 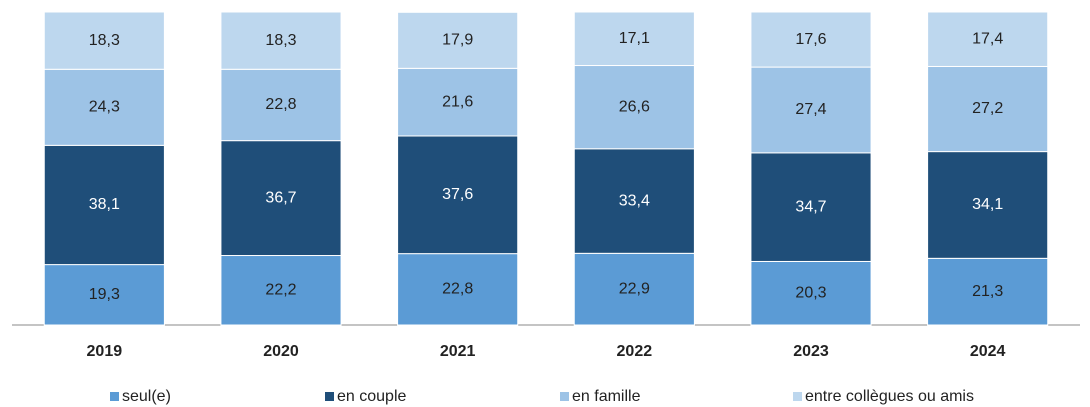 I want to click on data-label: 34,7, so click(x=810, y=206).